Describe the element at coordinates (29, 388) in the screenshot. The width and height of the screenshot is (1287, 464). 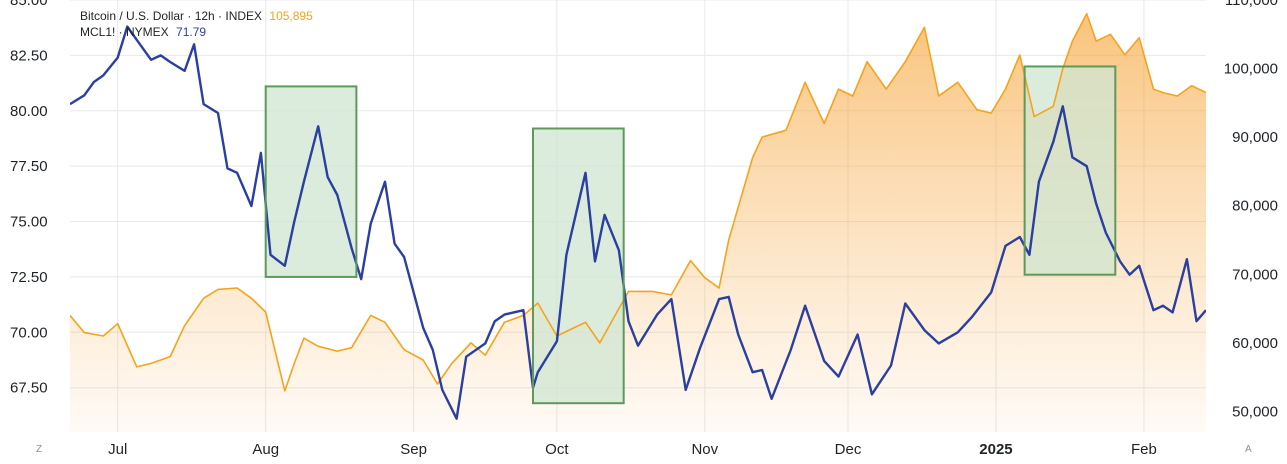
I see `left-tick-label: 67.50` at that location.